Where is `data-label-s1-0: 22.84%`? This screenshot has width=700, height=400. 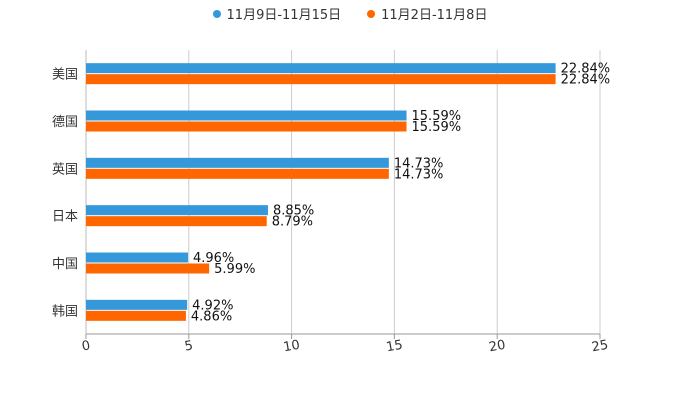
data-label-s1-0: 22.84% is located at coordinates (586, 69).